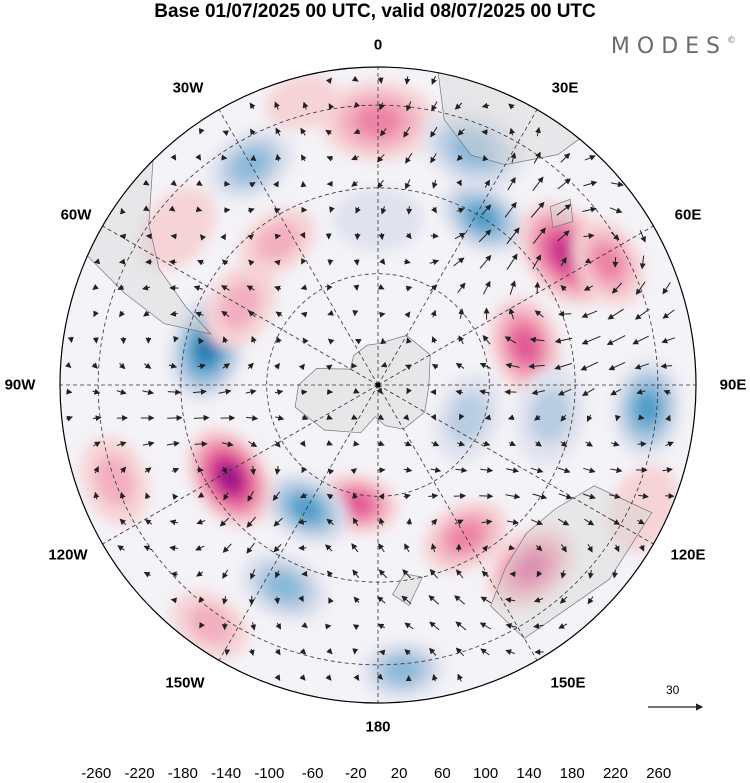 Image resolution: width=750 pixels, height=783 pixels. I want to click on colorbar-tick-label: 220, so click(615, 773).